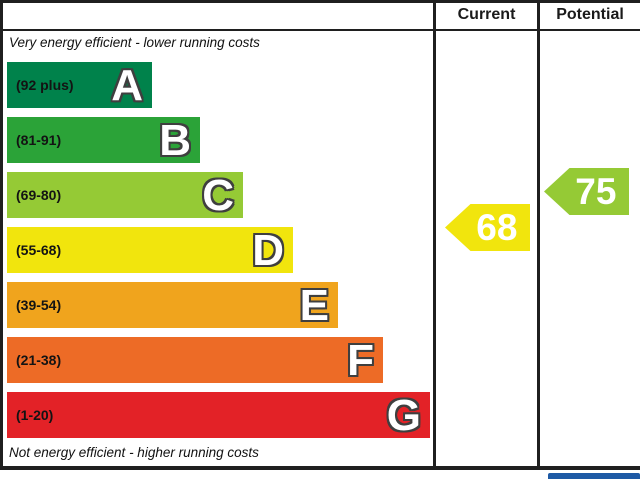 This screenshot has width=640, height=479. Describe the element at coordinates (218, 415) in the screenshot. I see `band-g: (1-20) G` at that location.